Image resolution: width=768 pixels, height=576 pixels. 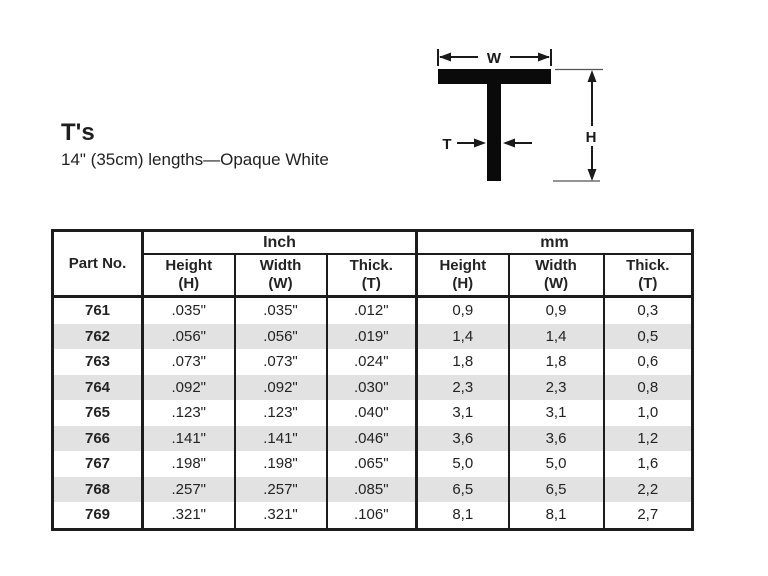 I want to click on part-no-cell: 769, so click(x=97, y=514).